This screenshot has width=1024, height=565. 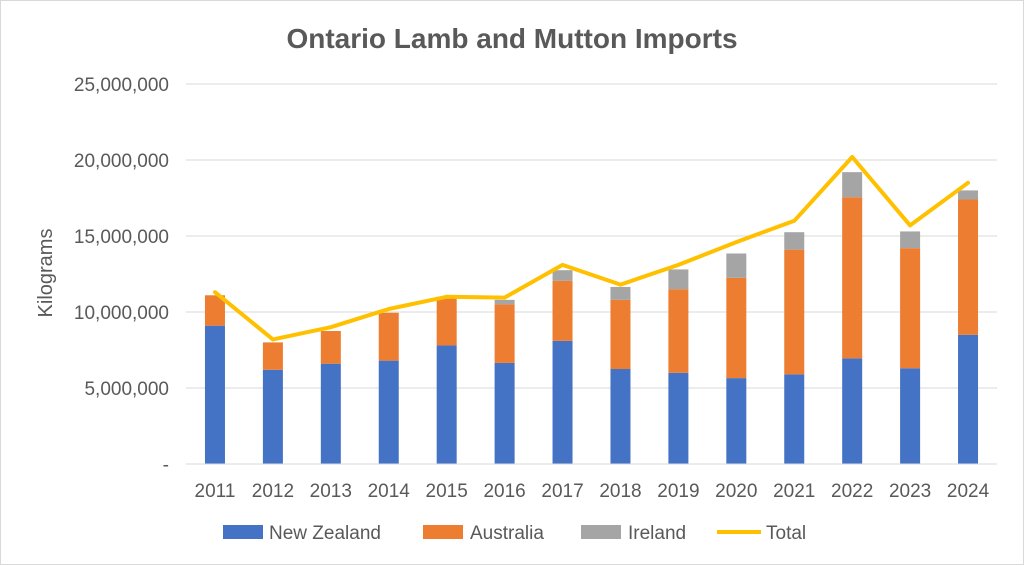 I want to click on y-tick-label: 5,000,000, so click(x=126, y=389).